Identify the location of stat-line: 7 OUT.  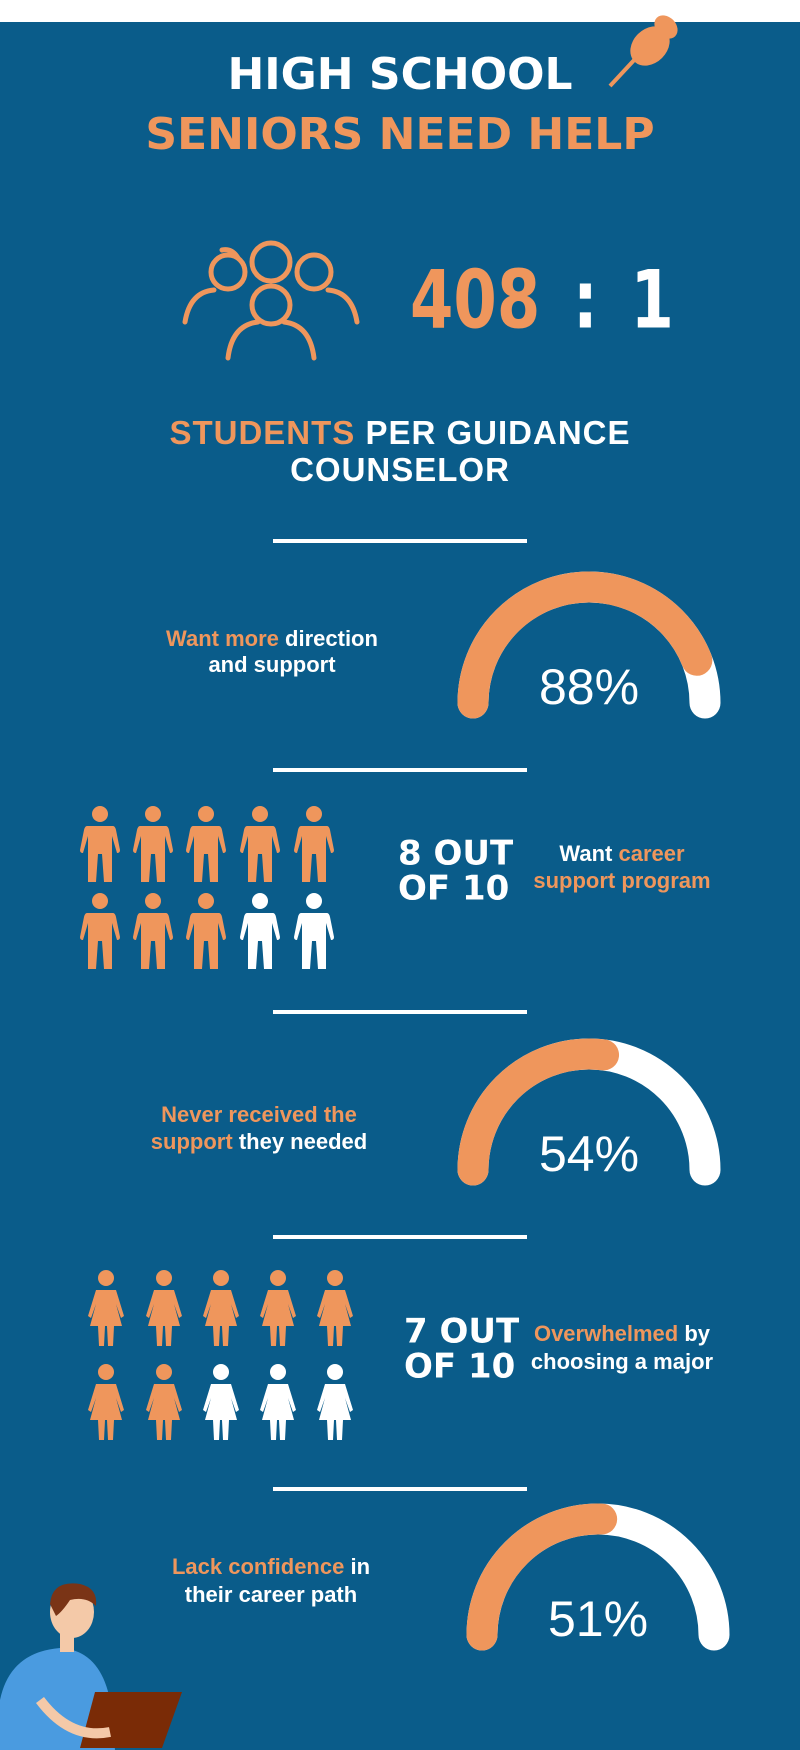
(462, 1332).